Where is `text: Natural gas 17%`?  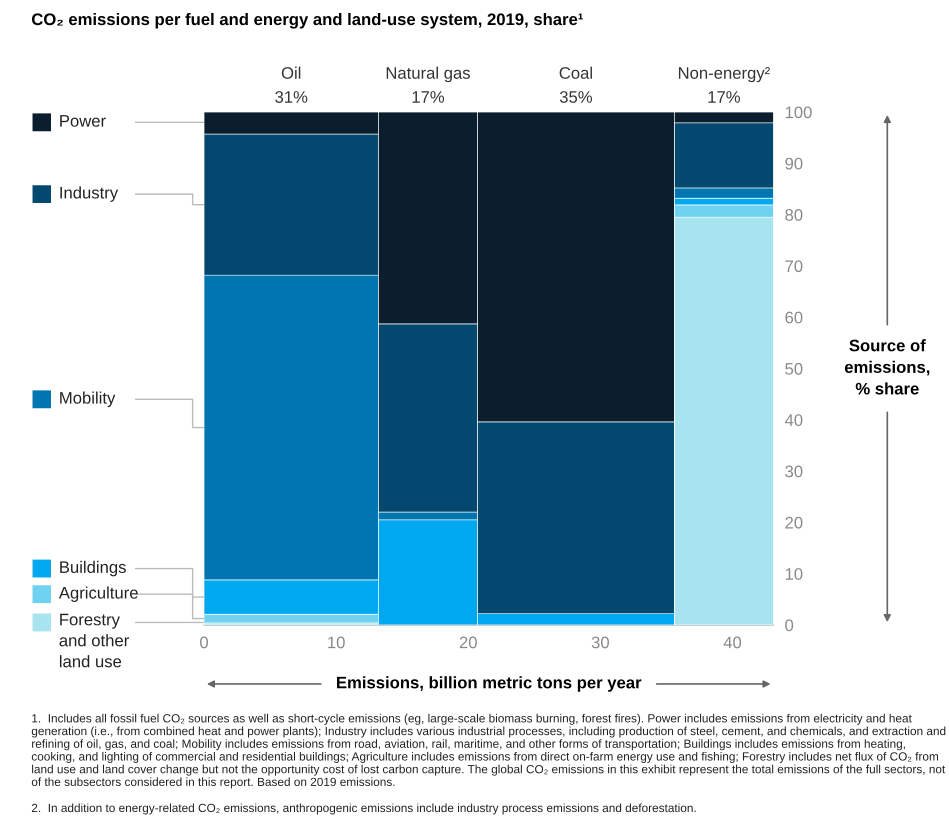 text: Natural gas 17% is located at coordinates (428, 84).